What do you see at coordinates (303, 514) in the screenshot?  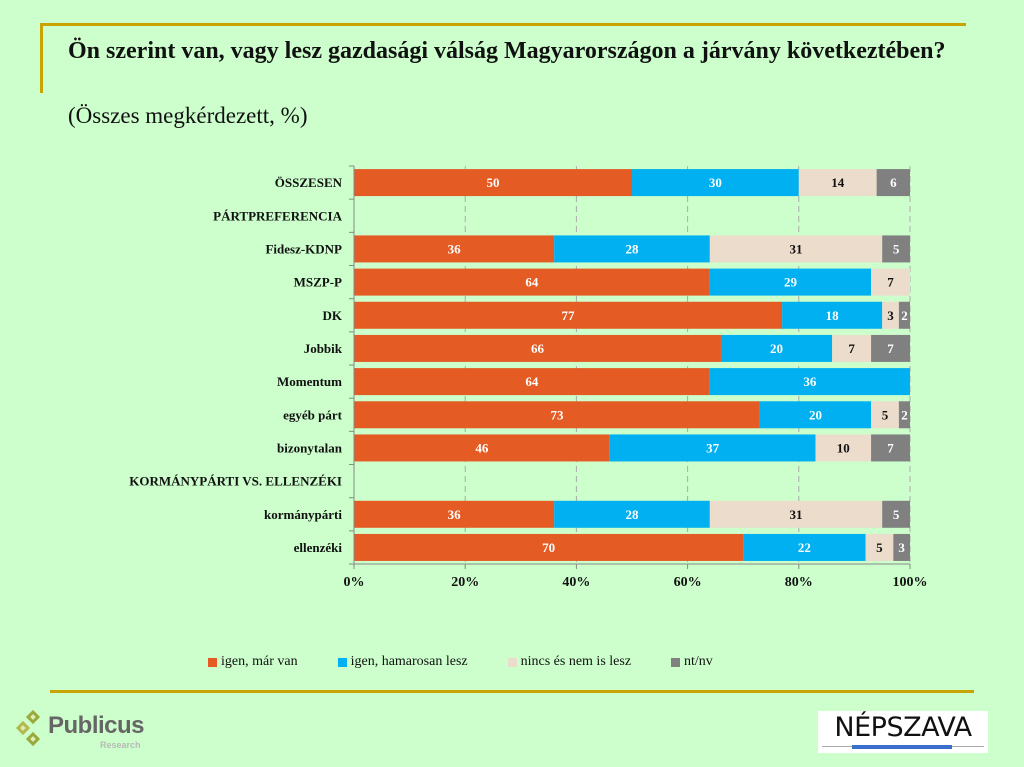 I see `category-label: kormánypárti` at bounding box center [303, 514].